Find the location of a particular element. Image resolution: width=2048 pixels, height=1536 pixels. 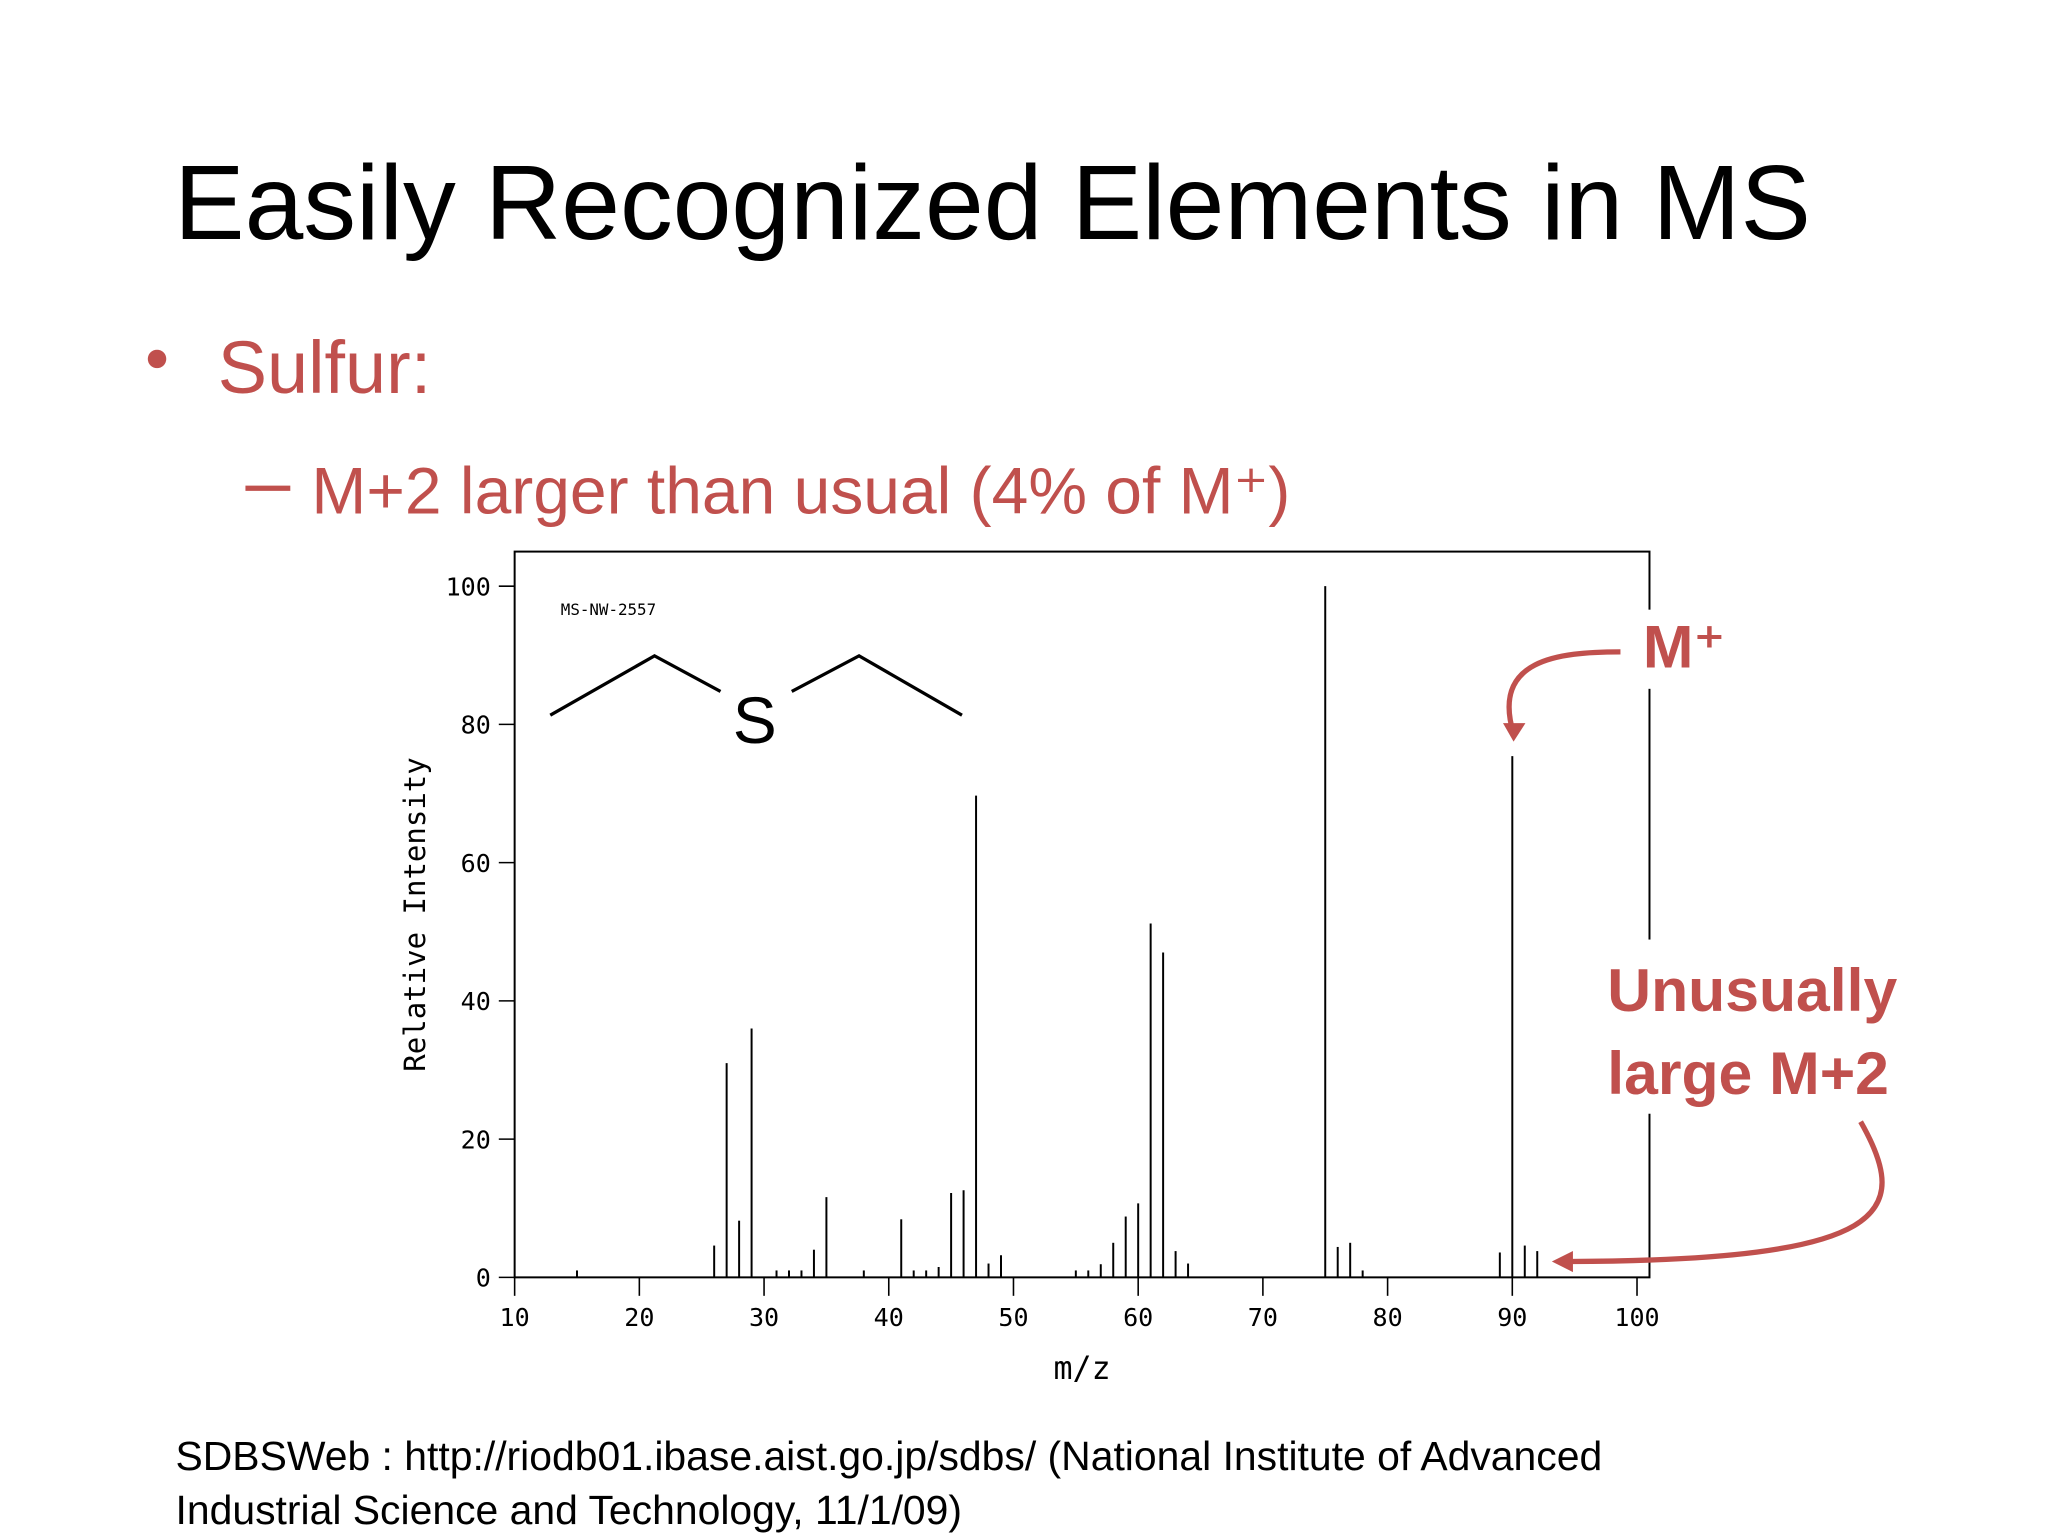

x-tick-label: 10 is located at coordinates (515, 1317).